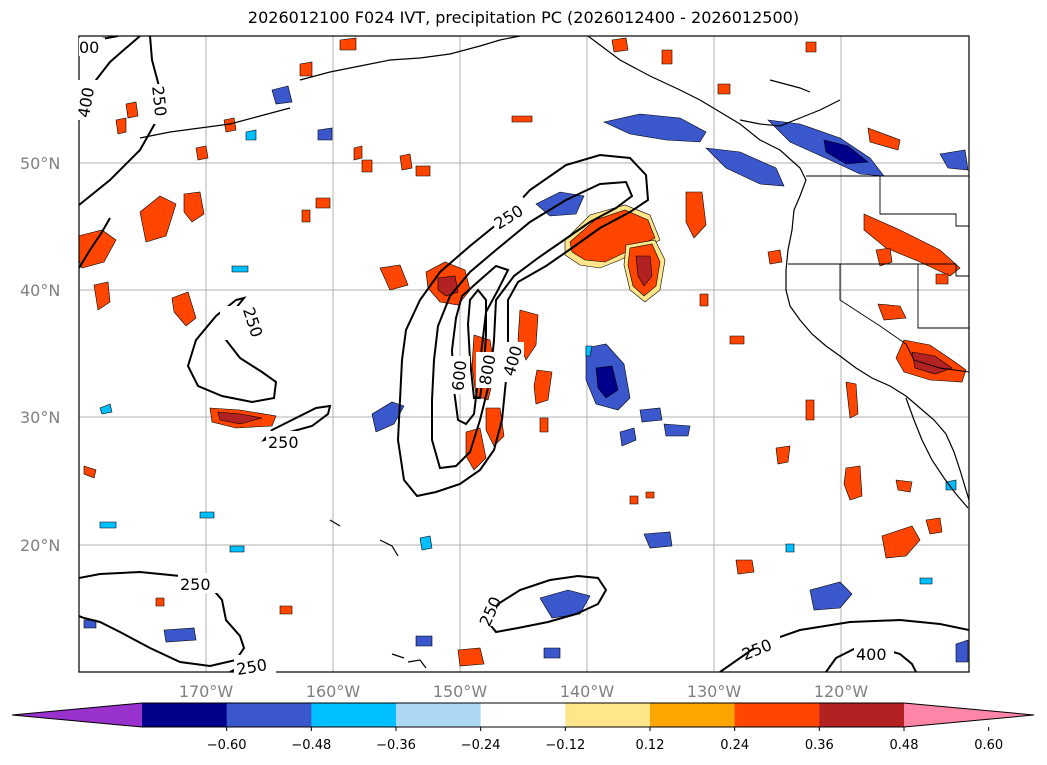  What do you see at coordinates (459, 375) in the screenshot?
I see `contour-label: 600` at bounding box center [459, 375].